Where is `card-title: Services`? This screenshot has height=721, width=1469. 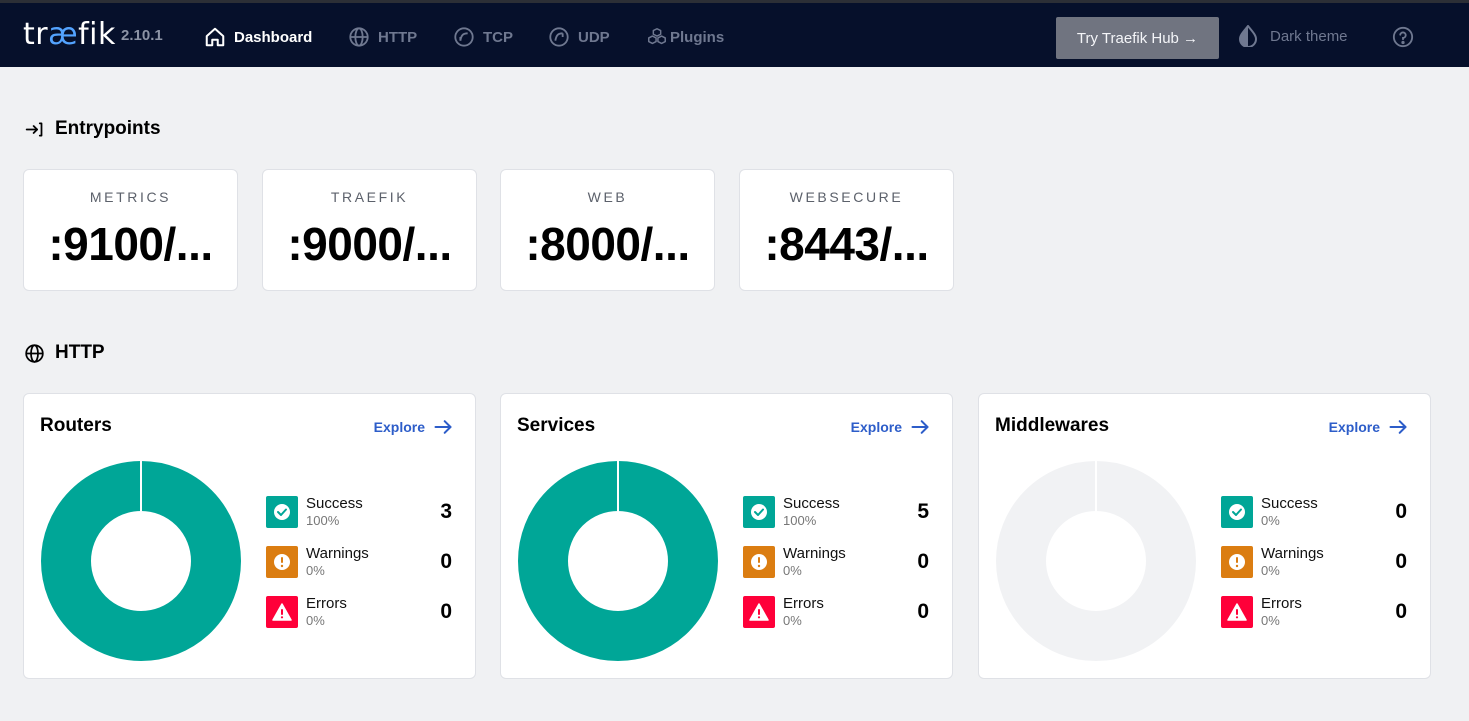 card-title: Services is located at coordinates (556, 425).